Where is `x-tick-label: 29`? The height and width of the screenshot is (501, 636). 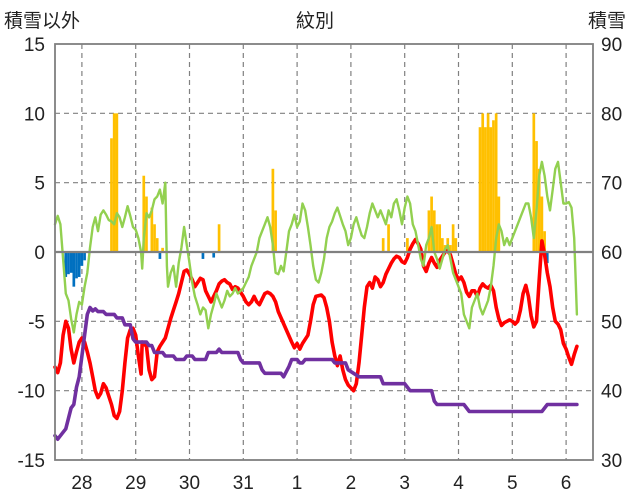 x-tick-label: 29 is located at coordinates (135, 483).